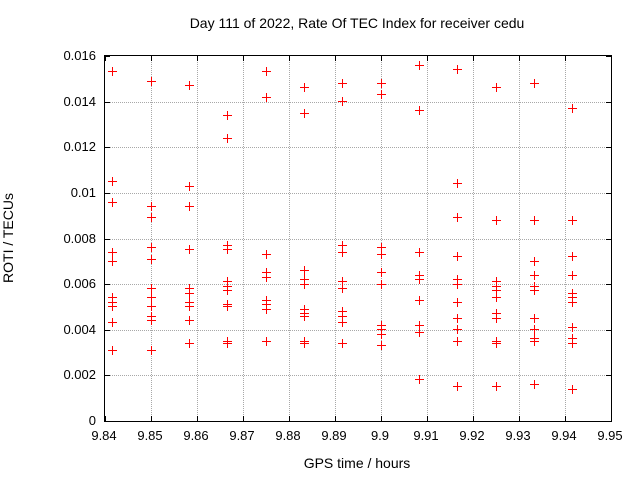 This screenshot has height=480, width=640. Describe the element at coordinates (564, 435) in the screenshot. I see `x-tick-label: 9.94` at that location.